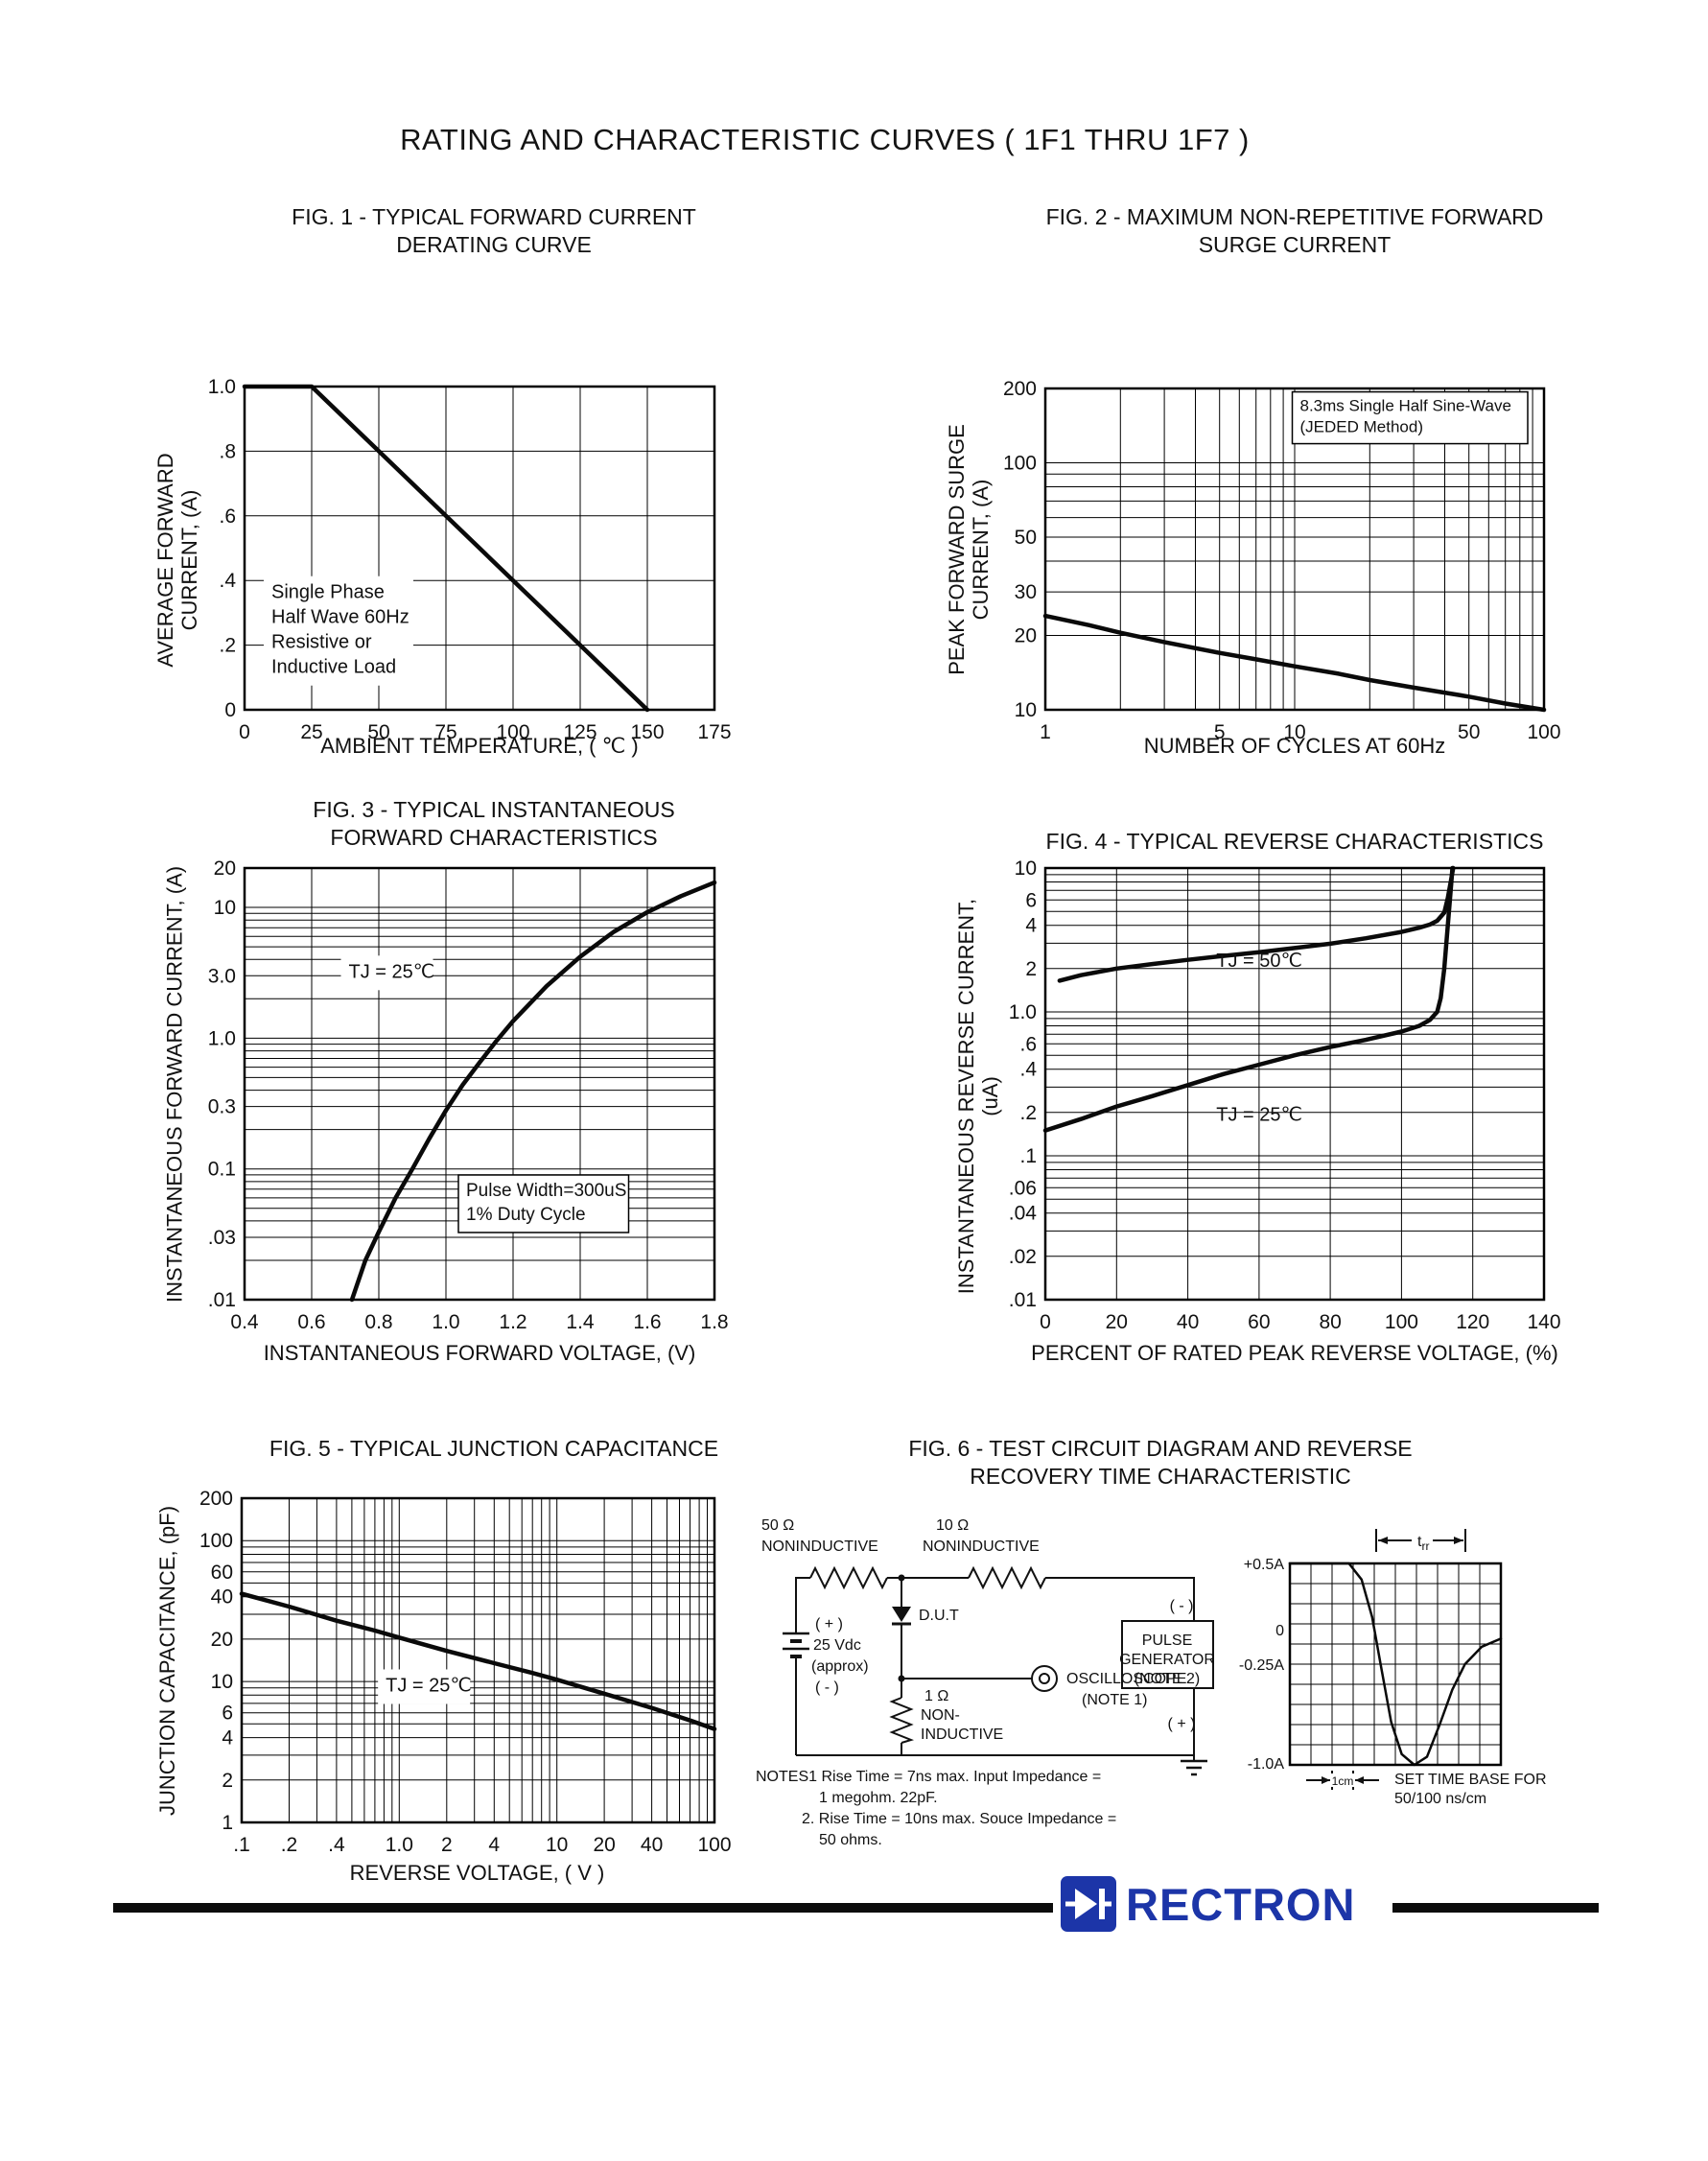 This screenshot has width=1708, height=2161. I want to click on x-tick-label: 140, so click(1544, 1322).